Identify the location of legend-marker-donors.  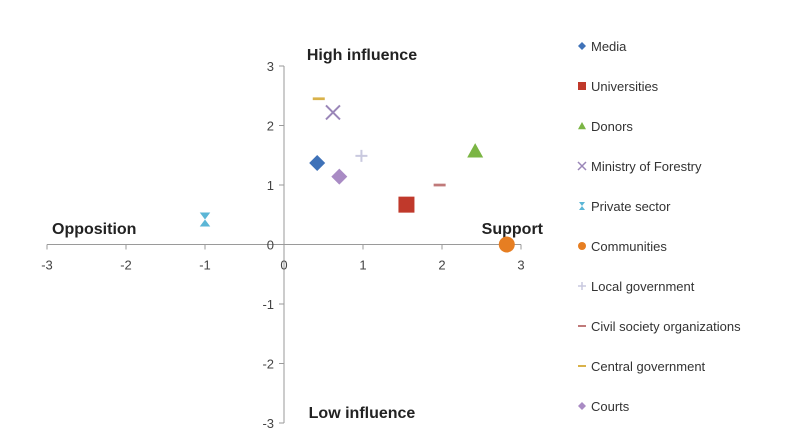
(582, 126).